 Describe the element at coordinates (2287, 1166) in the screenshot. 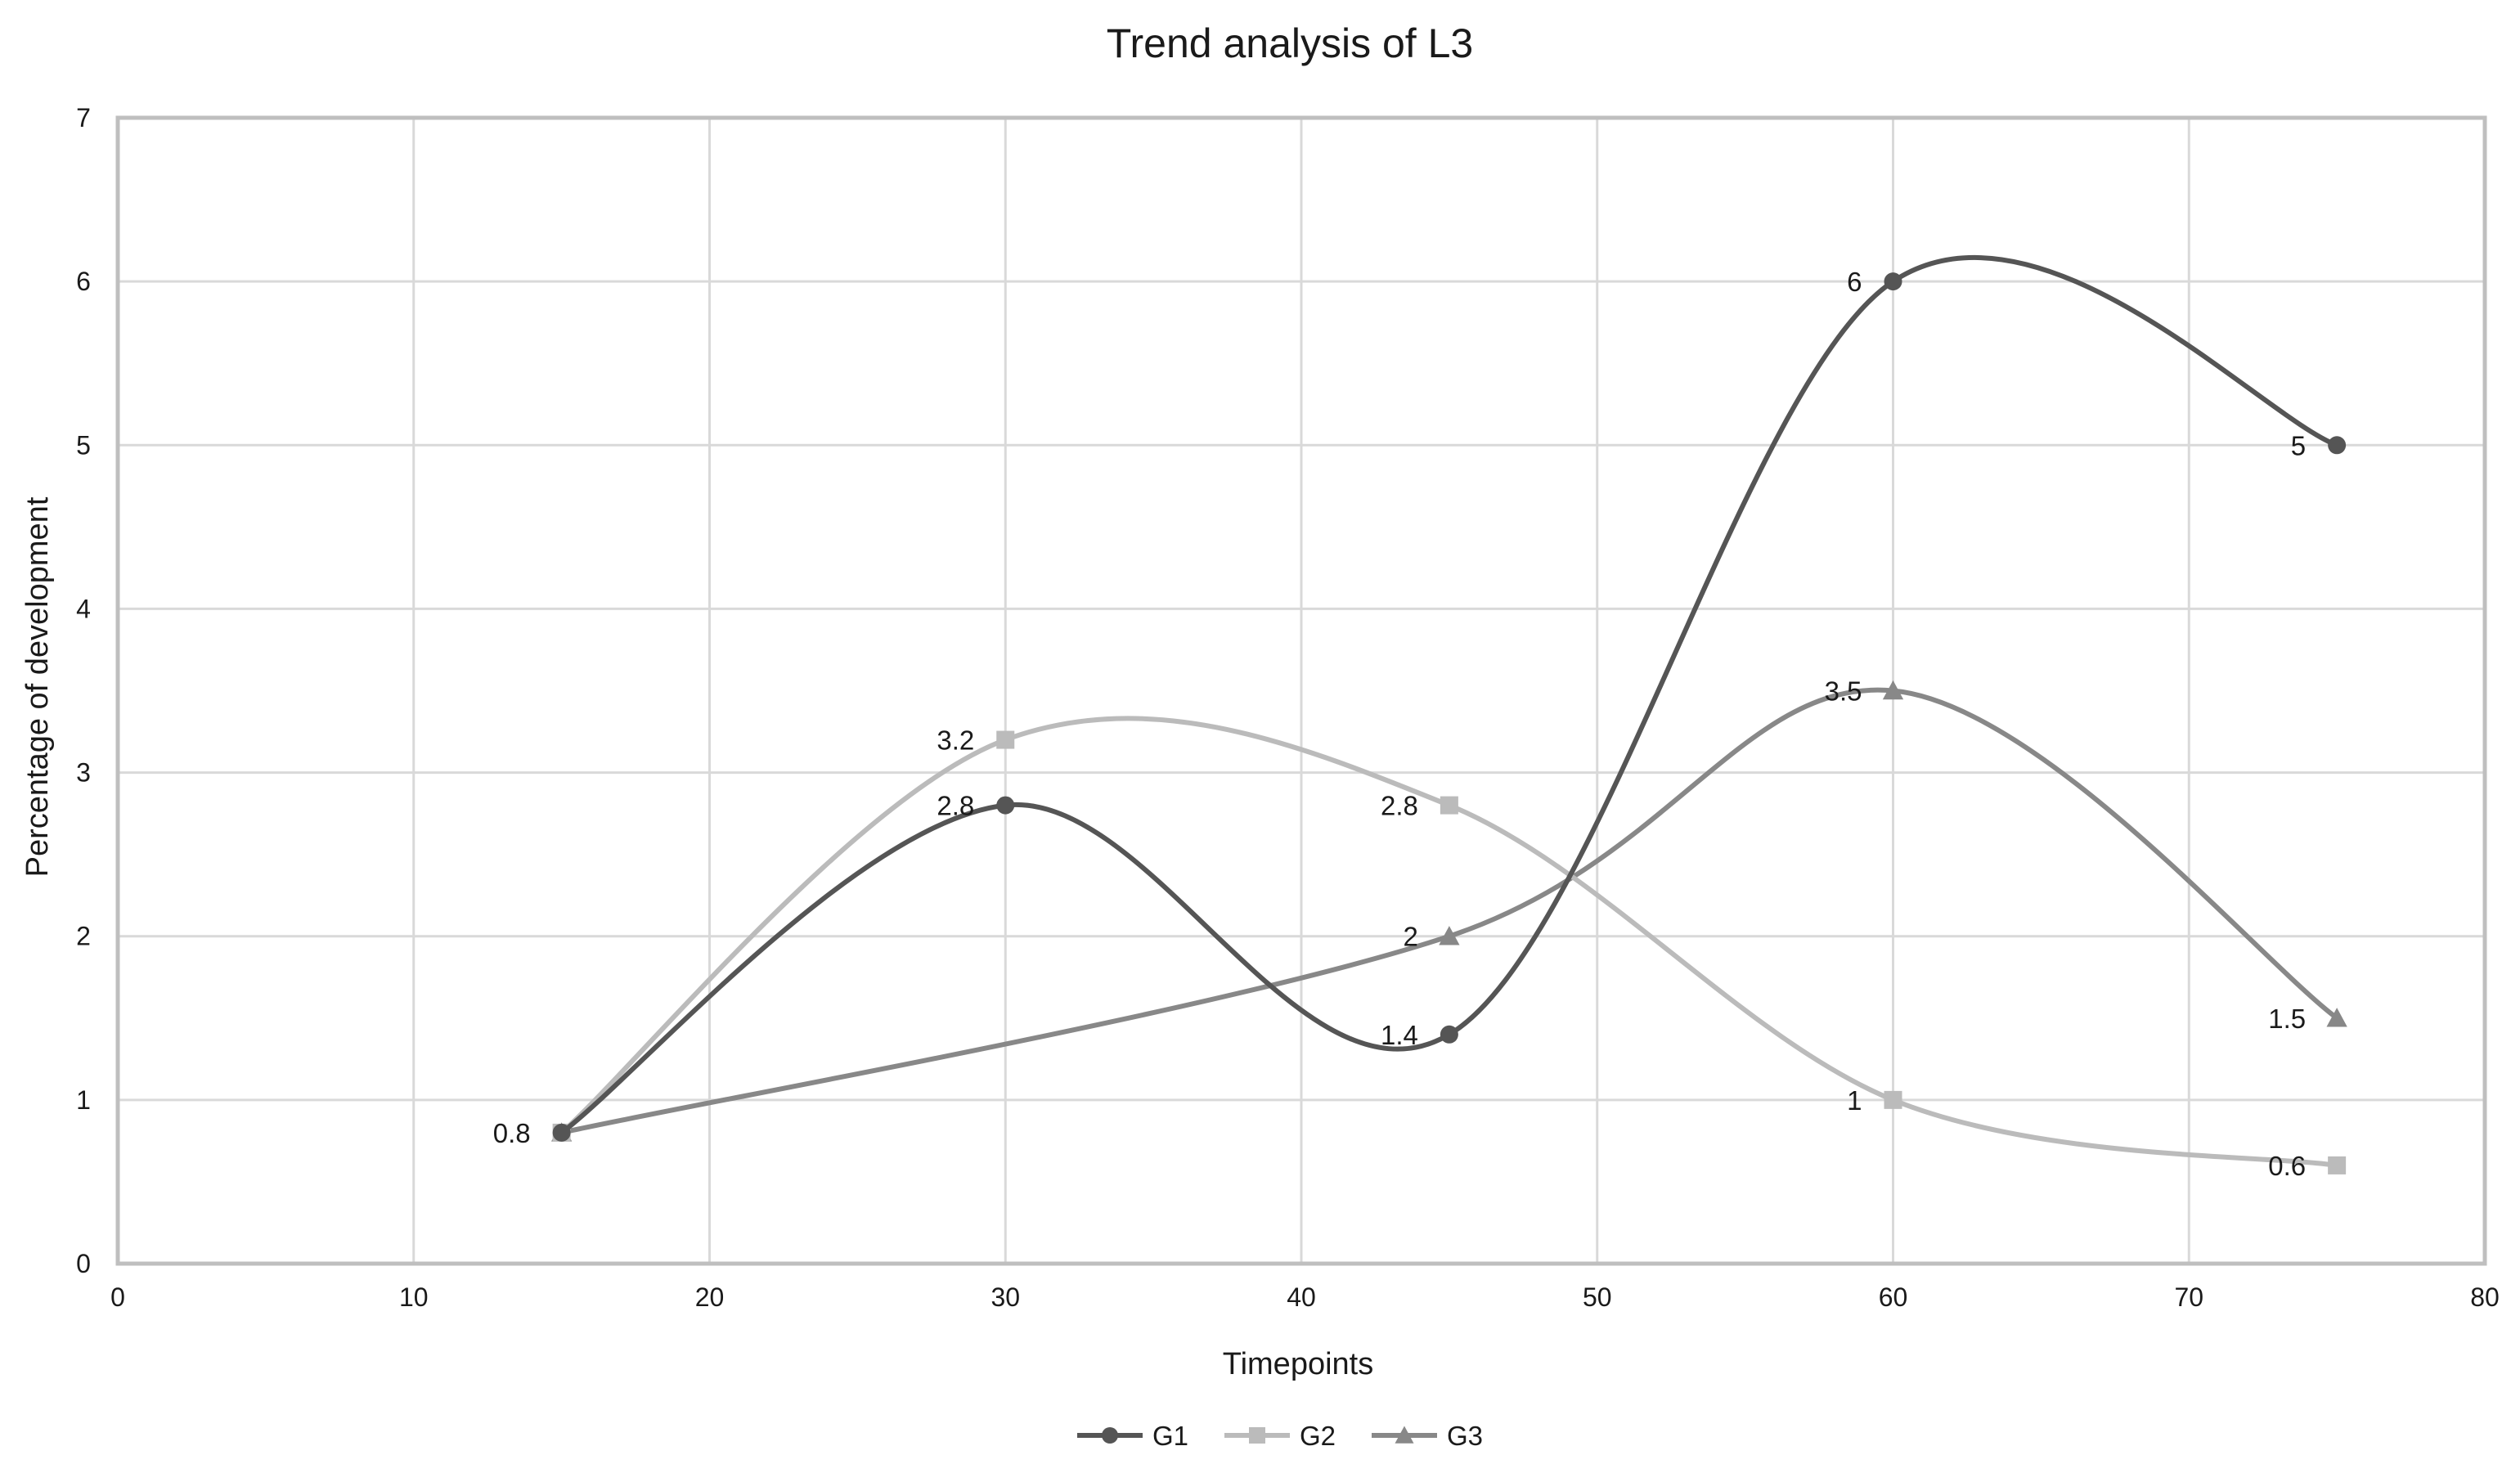

I see `data-label-g2: 0.6` at that location.